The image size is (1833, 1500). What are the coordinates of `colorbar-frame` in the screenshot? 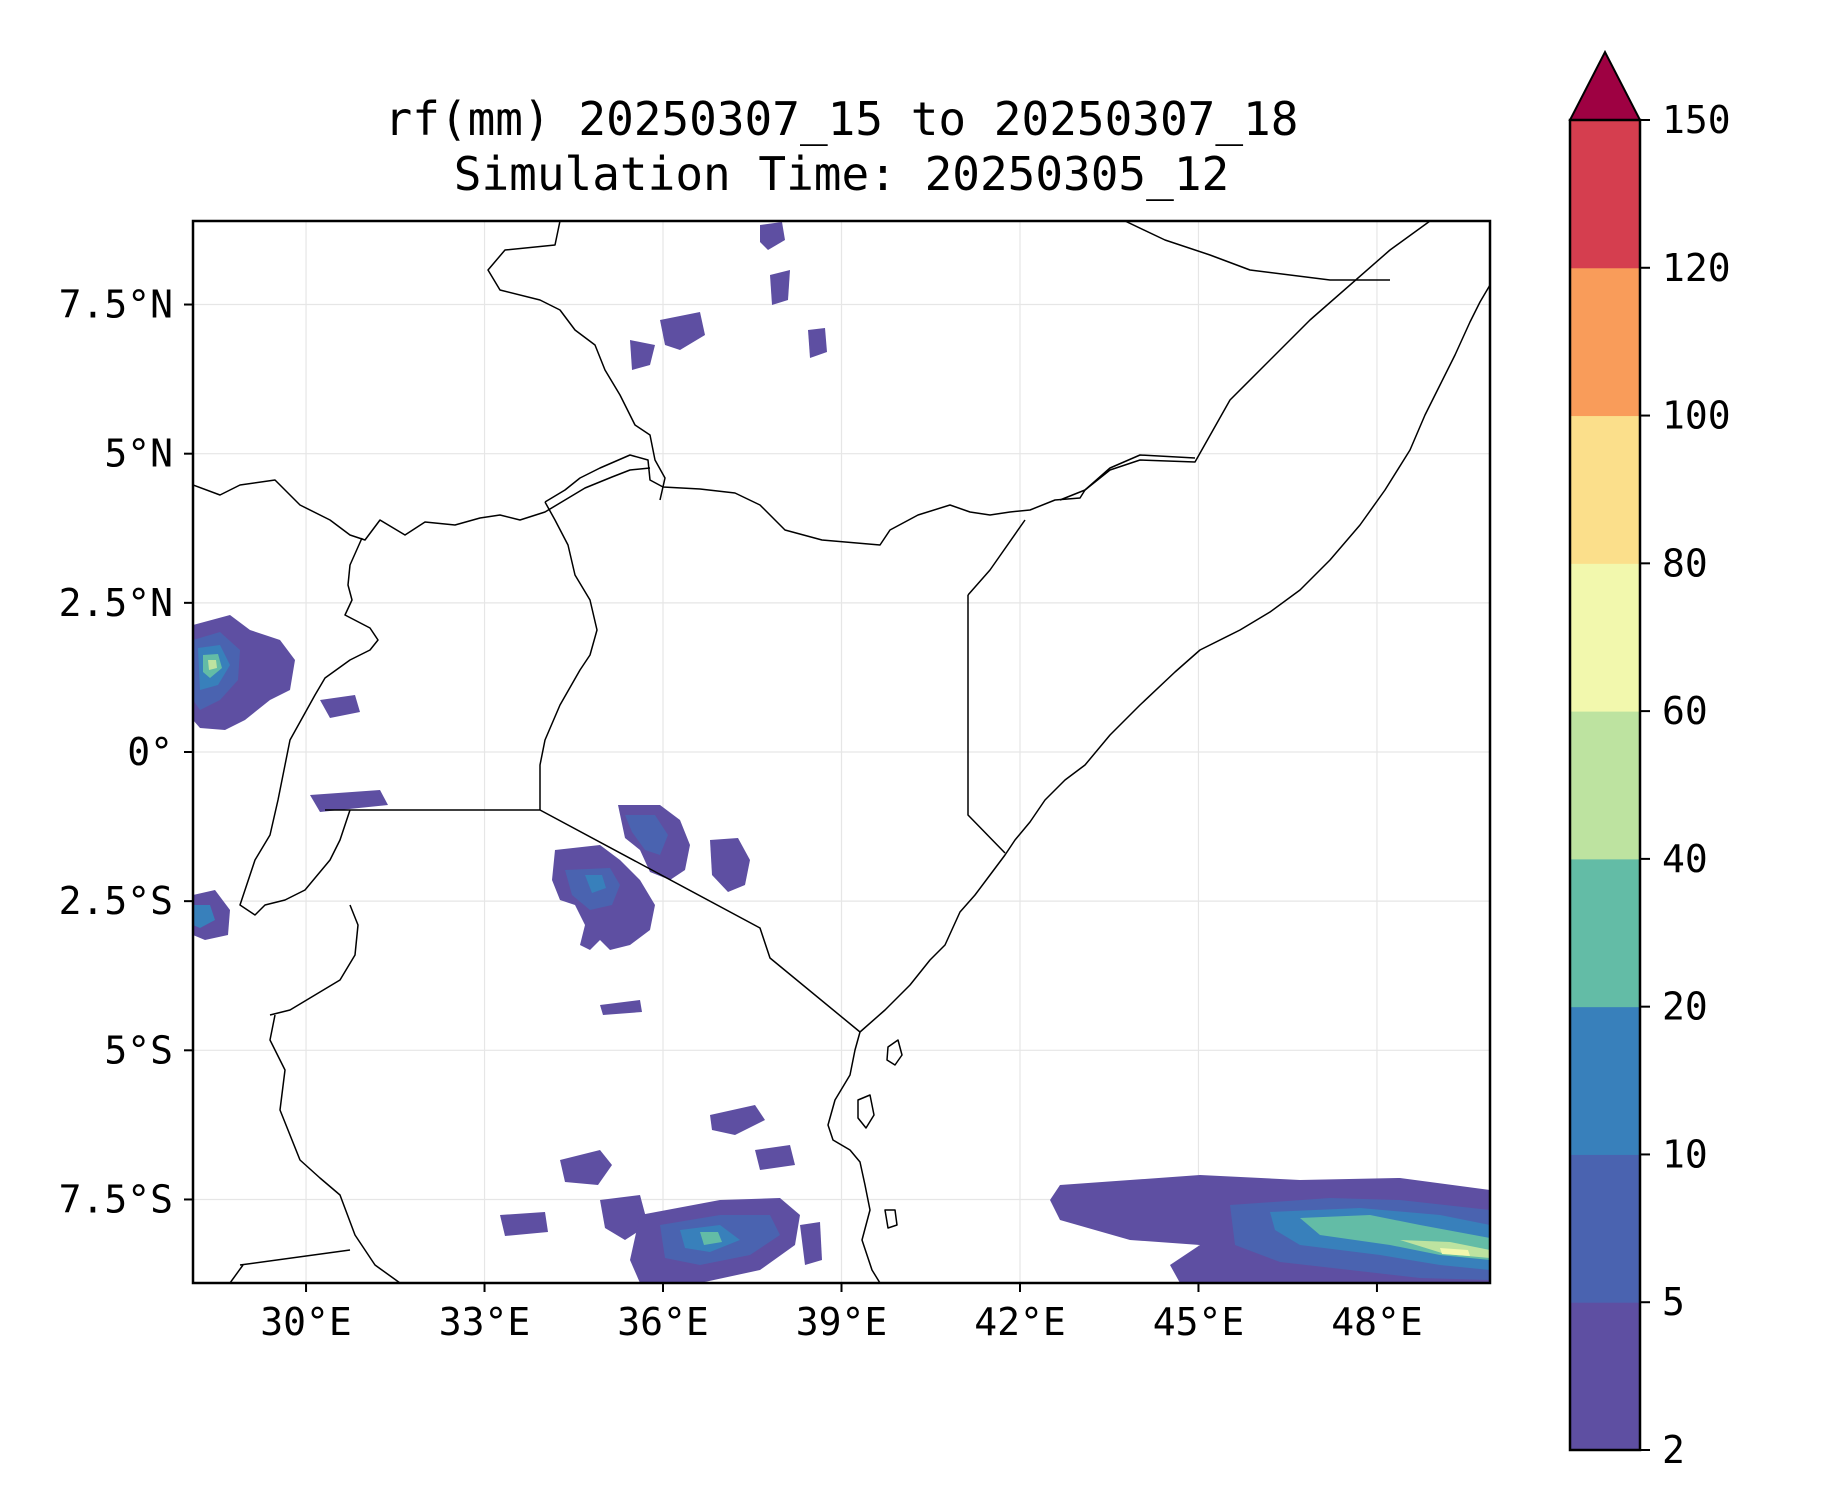 It's located at (1605, 785).